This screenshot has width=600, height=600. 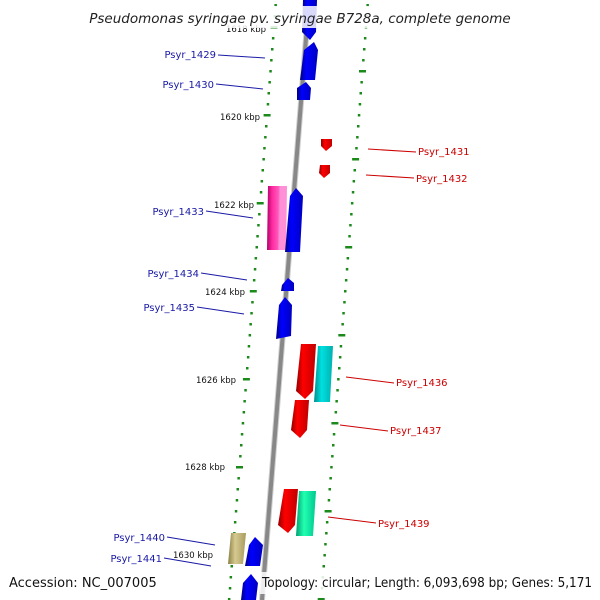 What do you see at coordinates (190, 55) in the screenshot?
I see `gene-label-psyr-1429: Psyr_1429` at bounding box center [190, 55].